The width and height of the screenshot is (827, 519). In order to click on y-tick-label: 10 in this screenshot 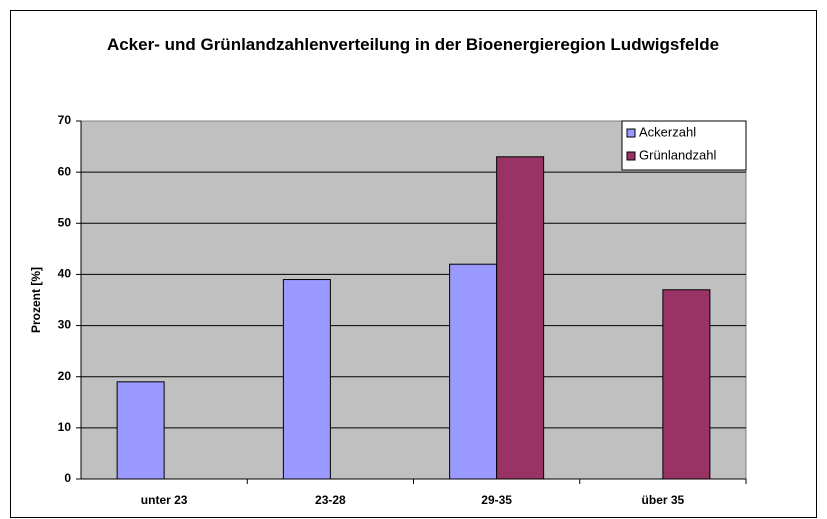, I will do `click(65, 427)`.